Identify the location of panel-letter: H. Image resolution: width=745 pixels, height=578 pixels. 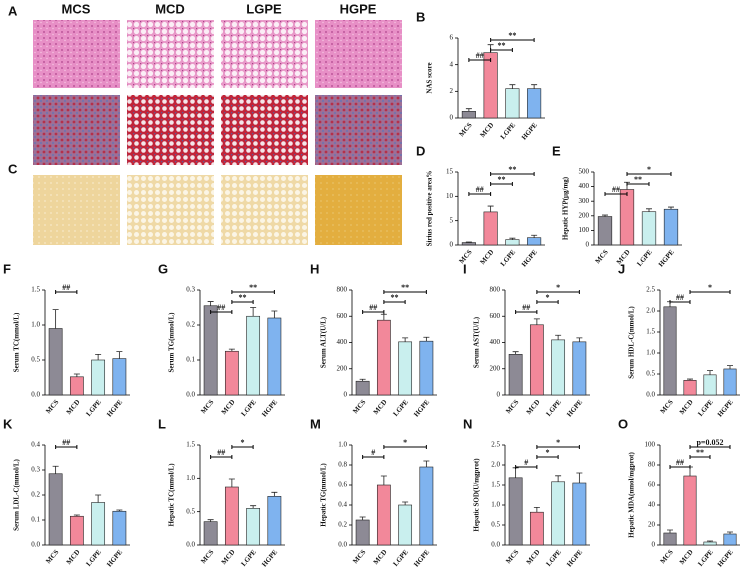
(314, 268).